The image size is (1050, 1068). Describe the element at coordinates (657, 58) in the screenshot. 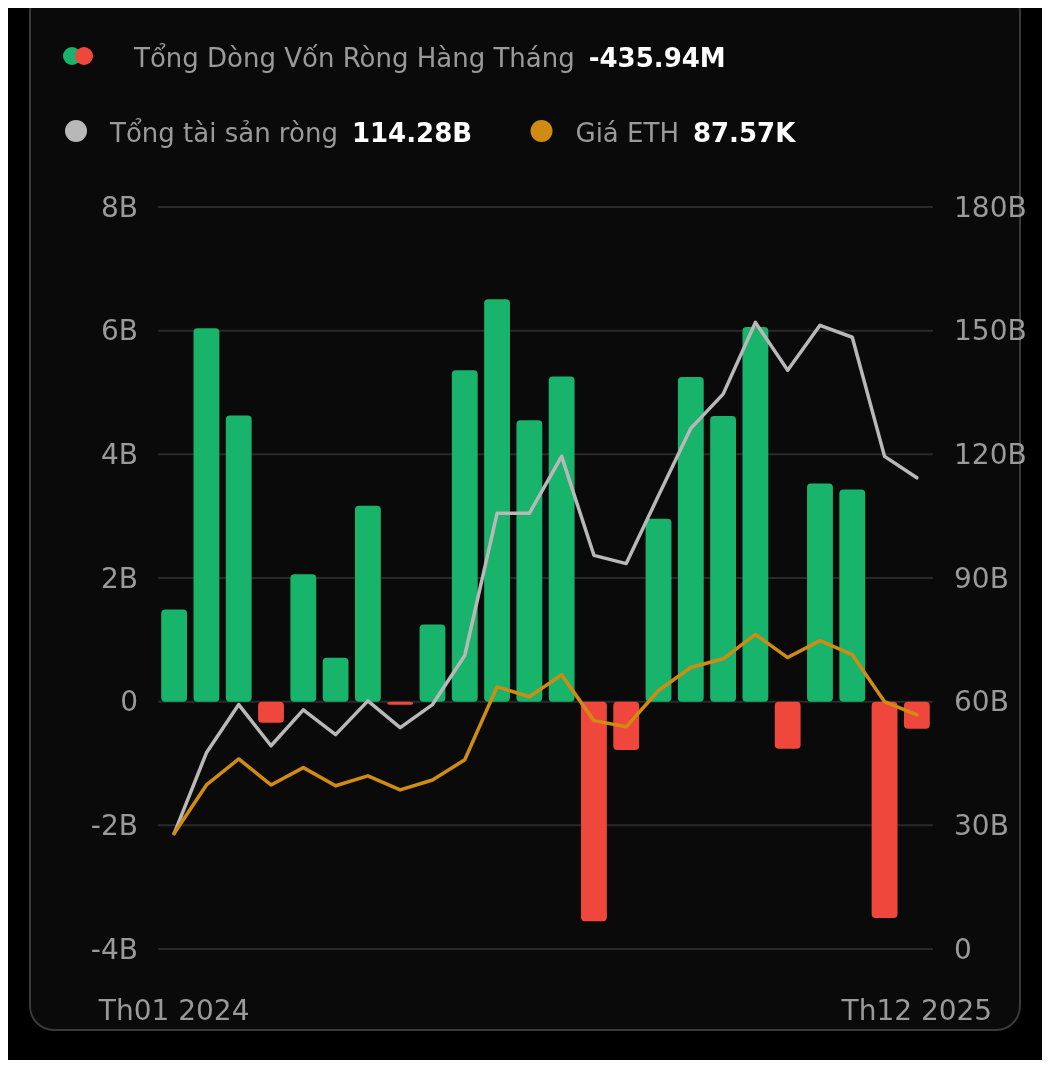

I see `text: -435.94M` at that location.